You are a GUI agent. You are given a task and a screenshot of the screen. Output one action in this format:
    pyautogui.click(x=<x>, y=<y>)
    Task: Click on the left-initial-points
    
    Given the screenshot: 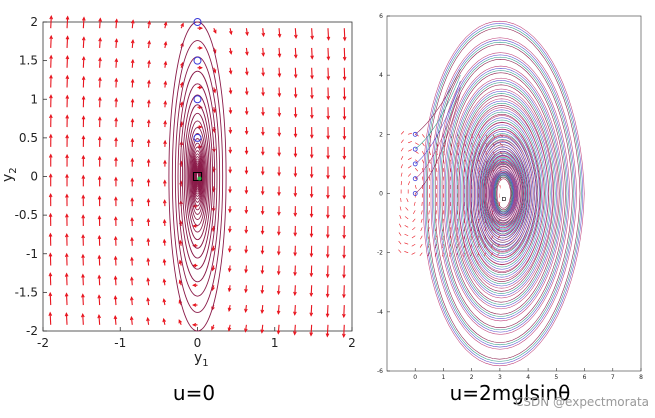 What is the action you would take?
    pyautogui.click(x=197, y=99)
    